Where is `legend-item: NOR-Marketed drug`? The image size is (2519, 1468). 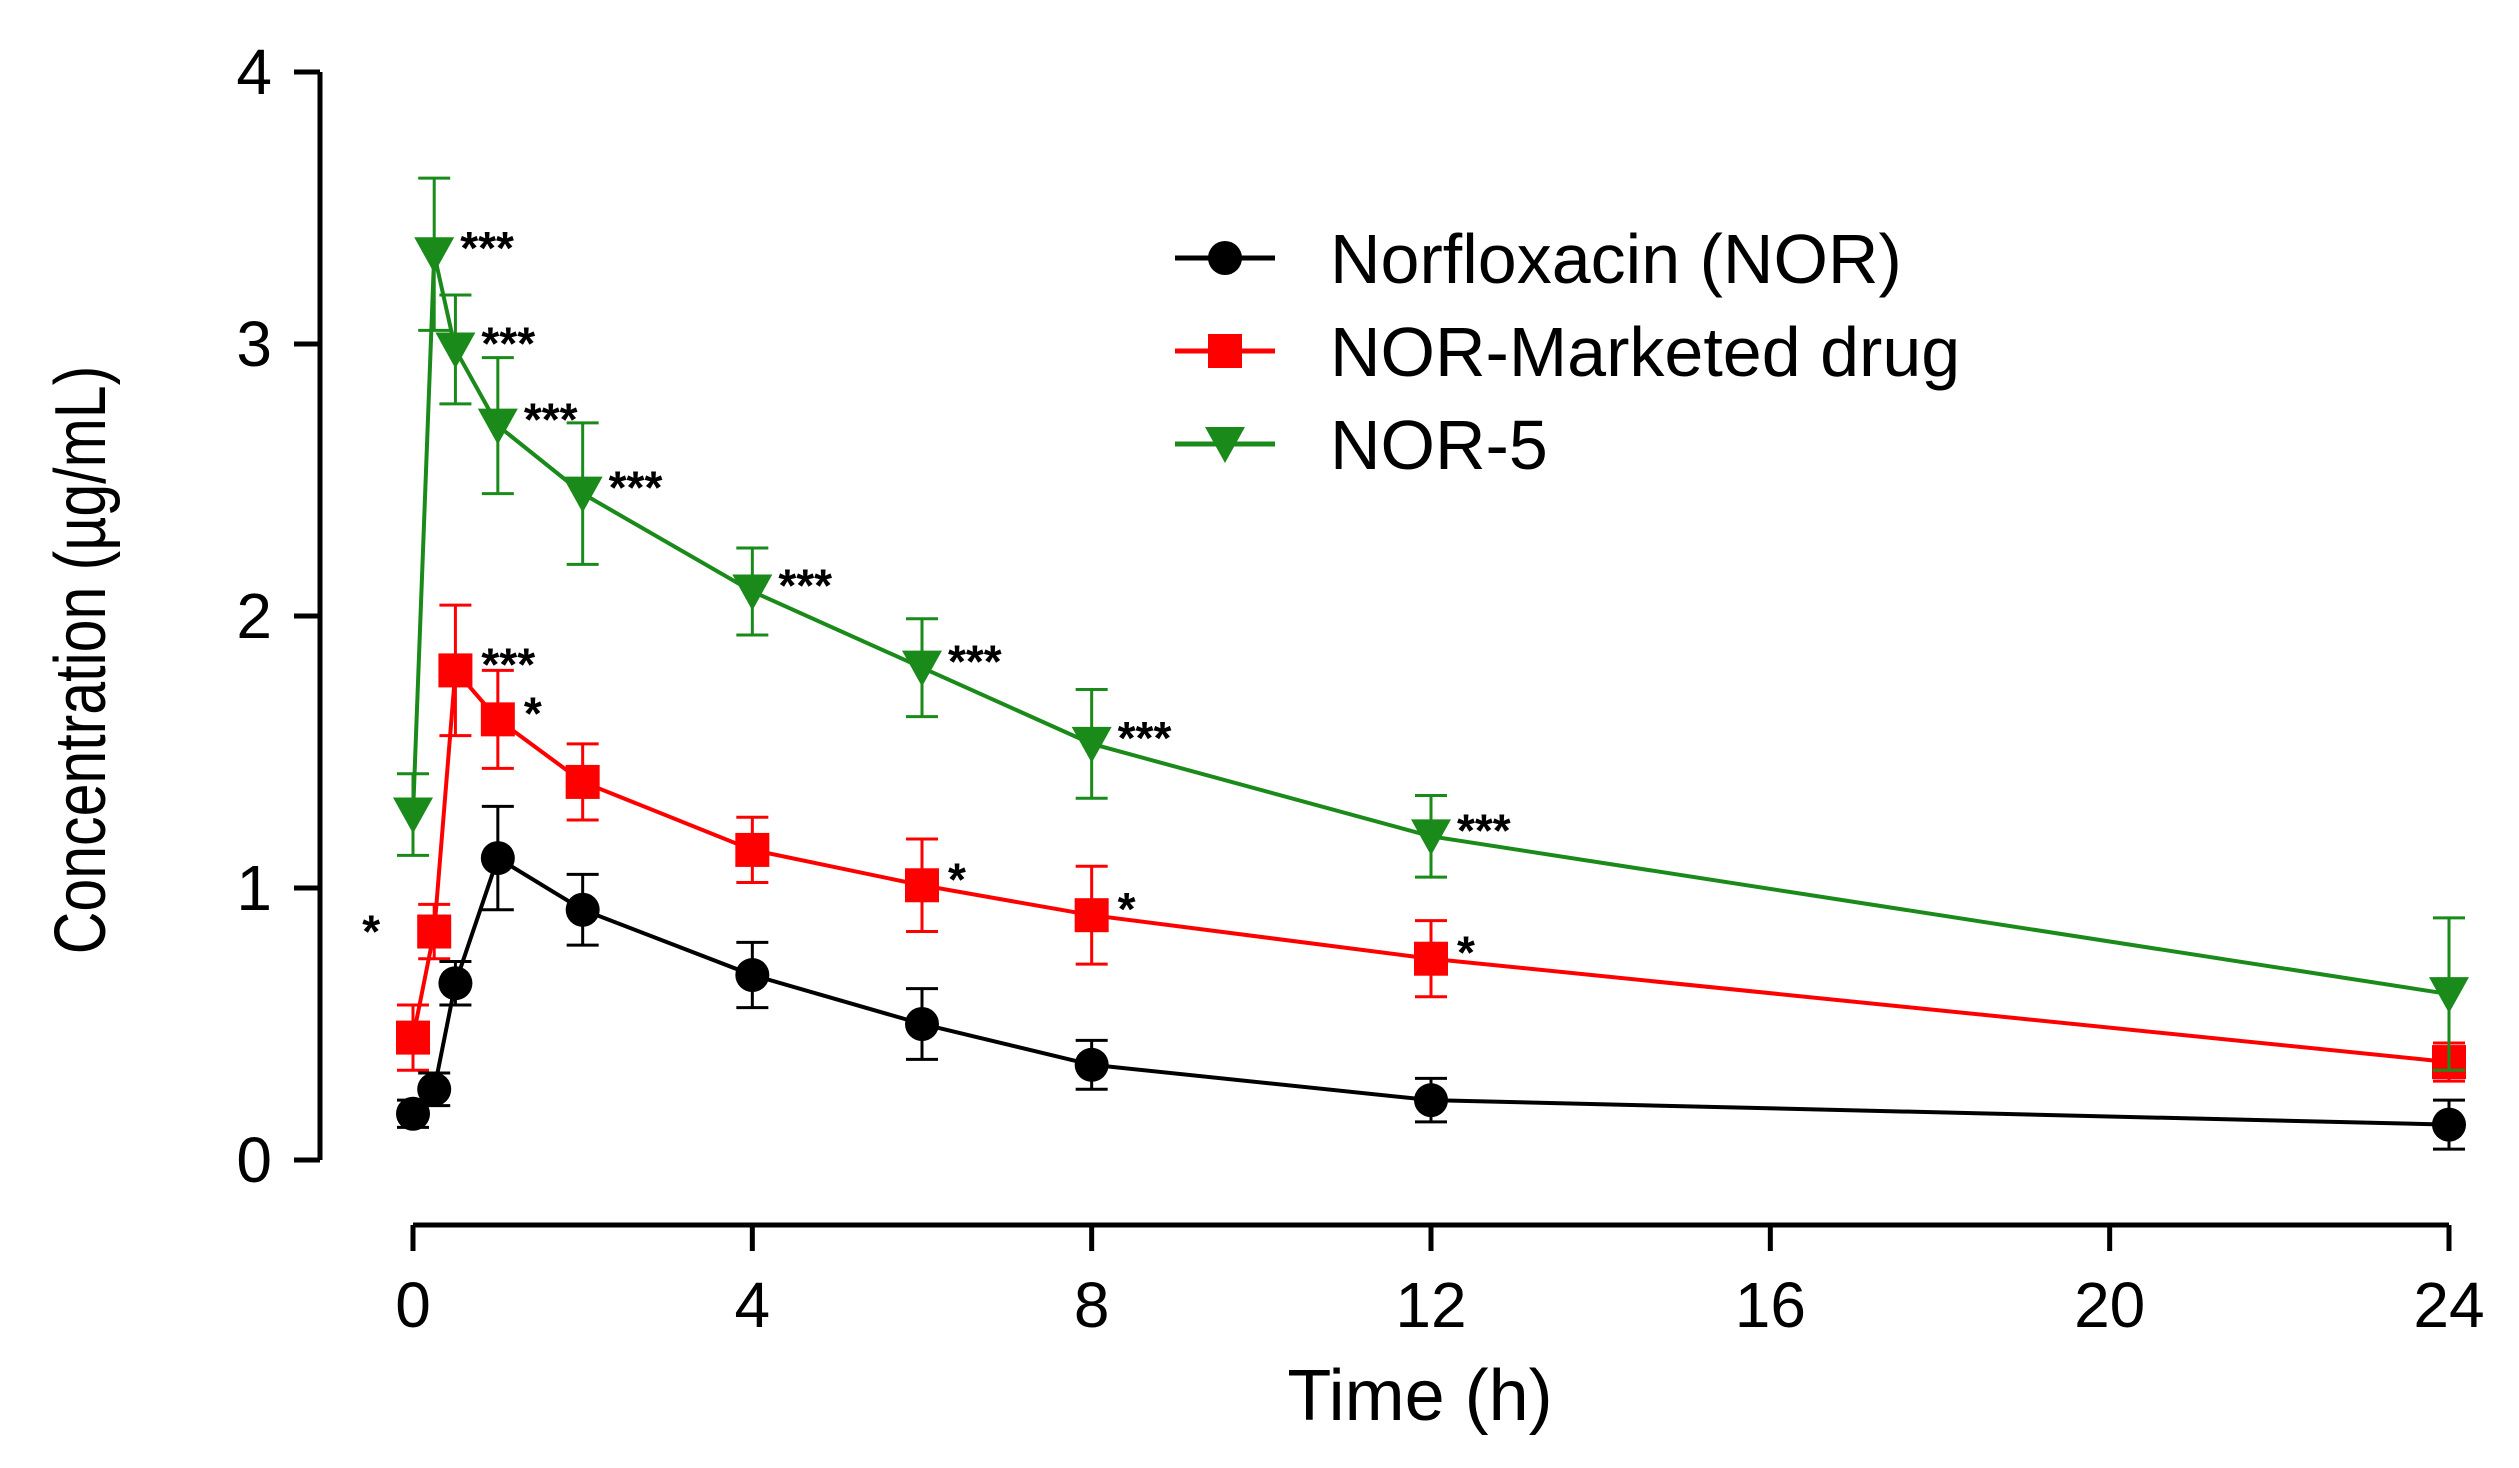
legend-item: NOR-Marketed drug is located at coordinates (1567, 352).